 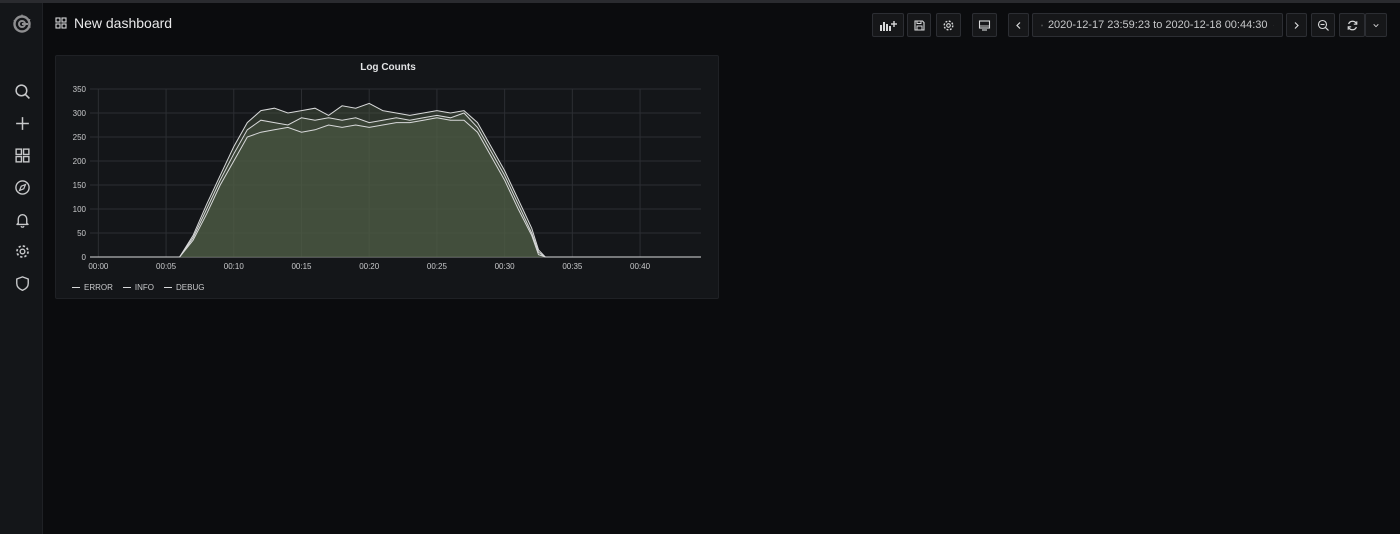 I want to click on refresh-button, so click(x=1352, y=25).